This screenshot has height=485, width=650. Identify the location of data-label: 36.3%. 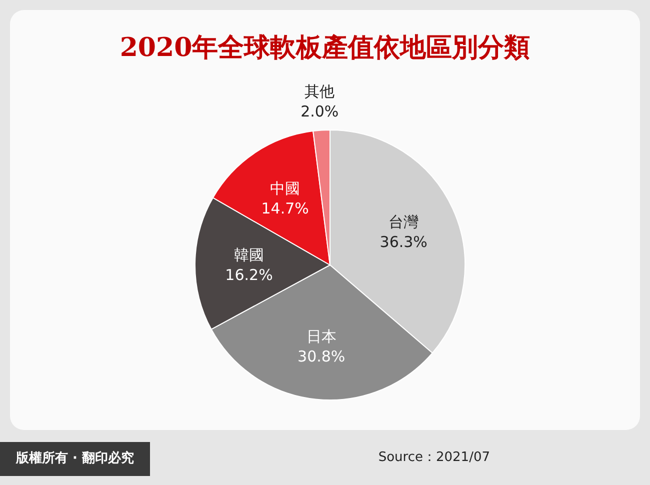
(404, 242).